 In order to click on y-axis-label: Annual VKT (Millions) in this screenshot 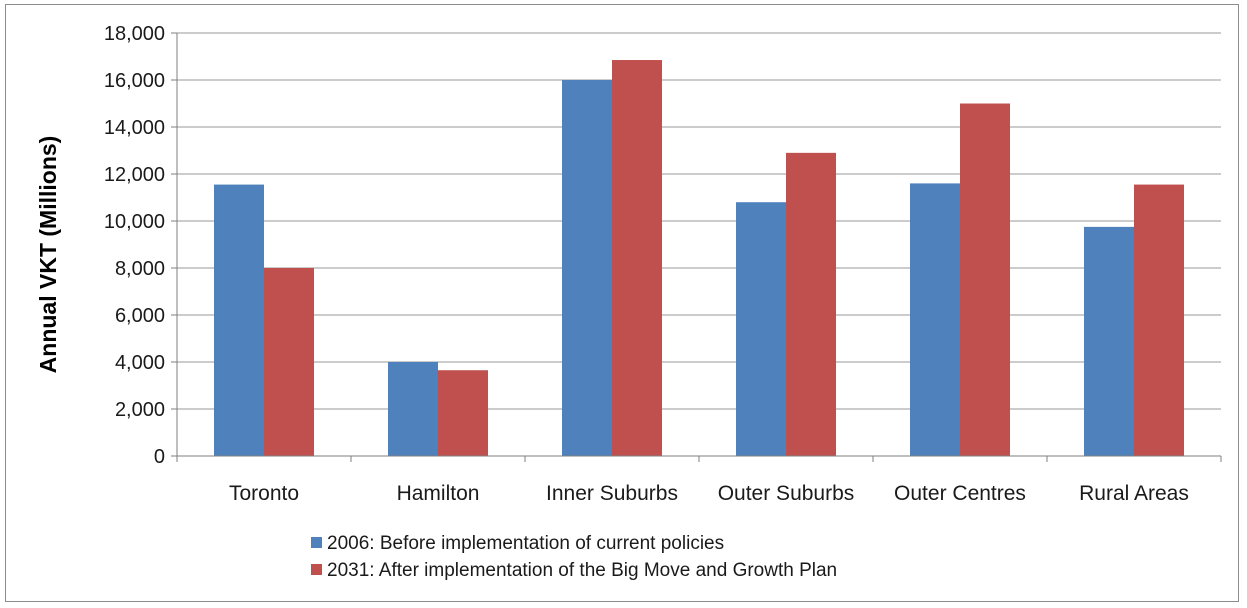, I will do `click(48, 255)`.